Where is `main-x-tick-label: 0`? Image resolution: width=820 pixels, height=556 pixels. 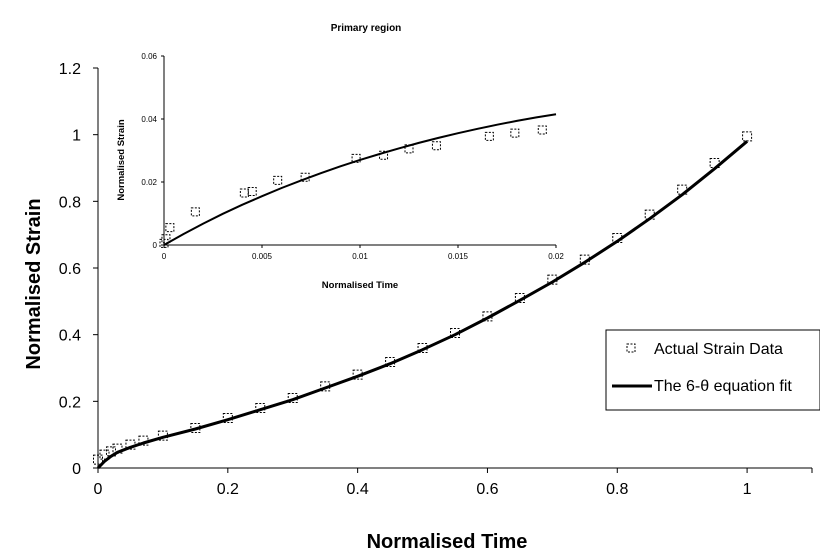 main-x-tick-label: 0 is located at coordinates (98, 489).